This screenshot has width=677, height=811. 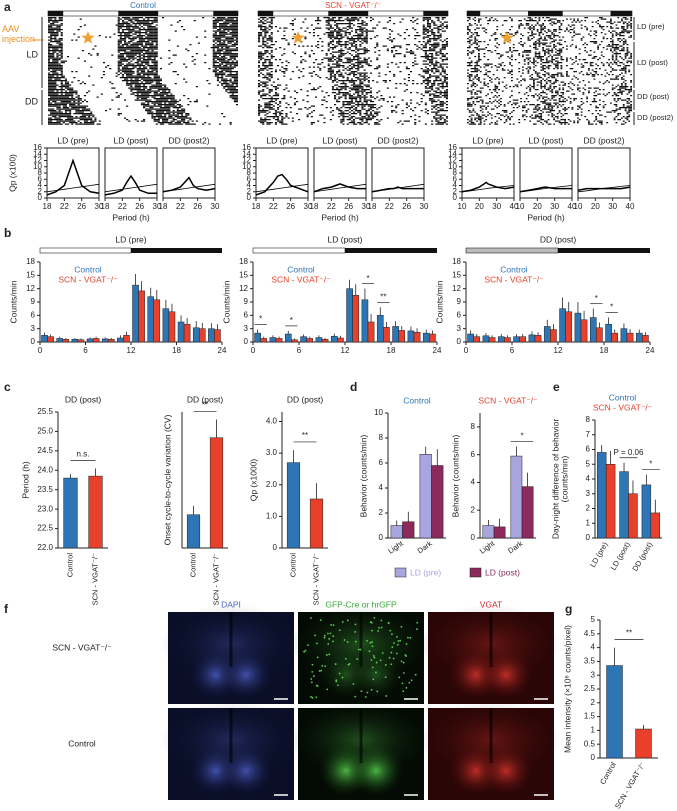 I want to click on x-tick-label: 10, so click(x=462, y=206).